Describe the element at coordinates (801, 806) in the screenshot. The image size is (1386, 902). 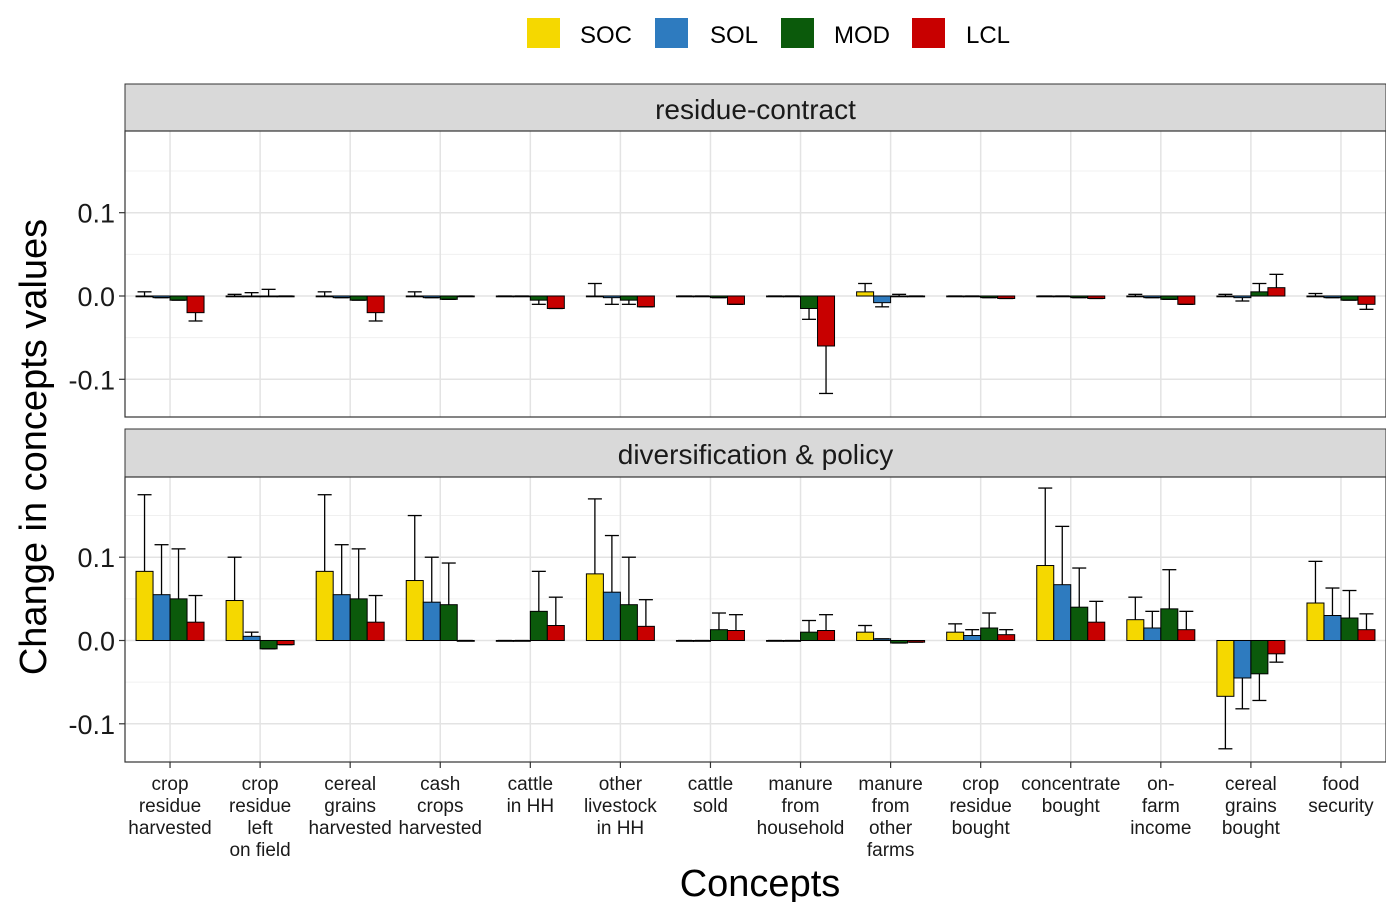
I see `x-tick-label: manure from household` at that location.